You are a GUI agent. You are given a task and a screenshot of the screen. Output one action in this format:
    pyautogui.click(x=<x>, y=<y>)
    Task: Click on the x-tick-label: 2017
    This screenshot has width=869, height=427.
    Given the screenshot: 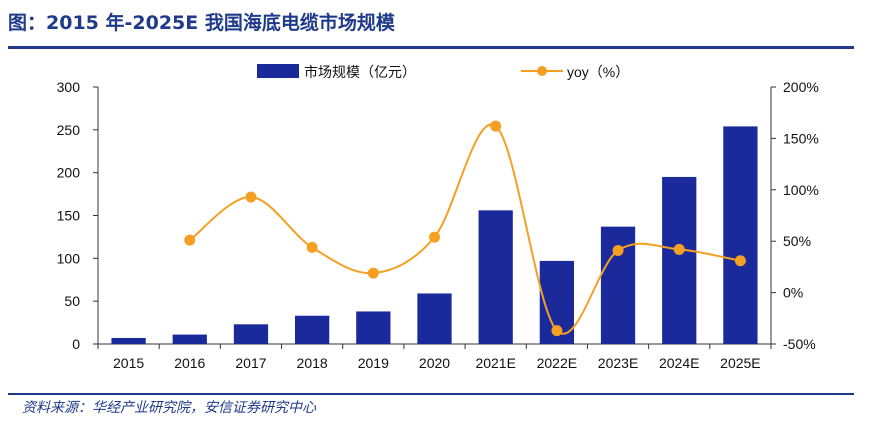 What is the action you would take?
    pyautogui.click(x=250, y=363)
    